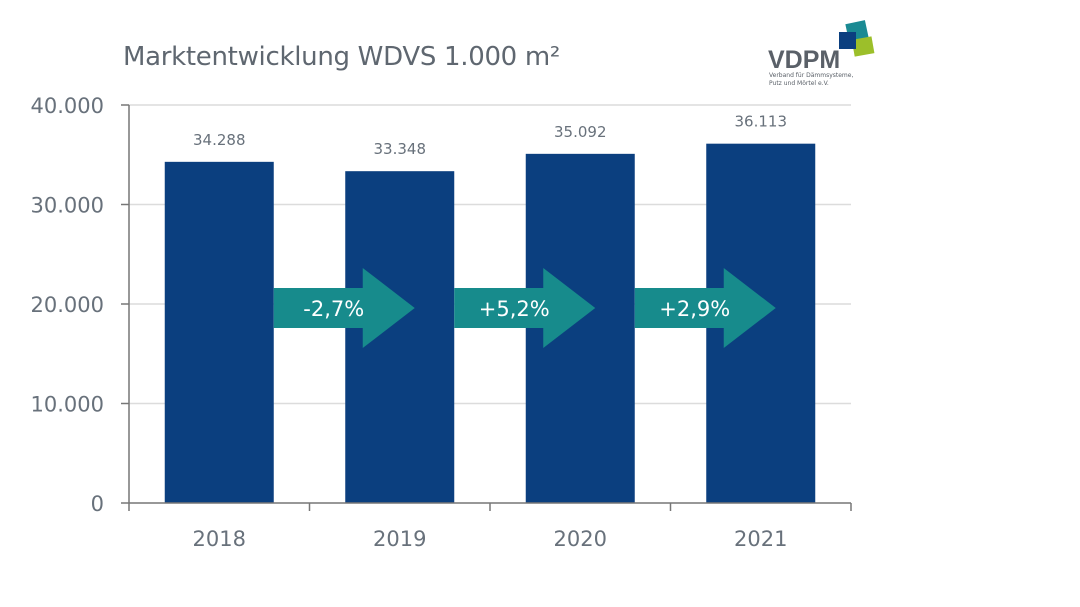 This screenshot has width=1080, height=607. I want to click on x-tick-label: 2021, so click(760, 539).